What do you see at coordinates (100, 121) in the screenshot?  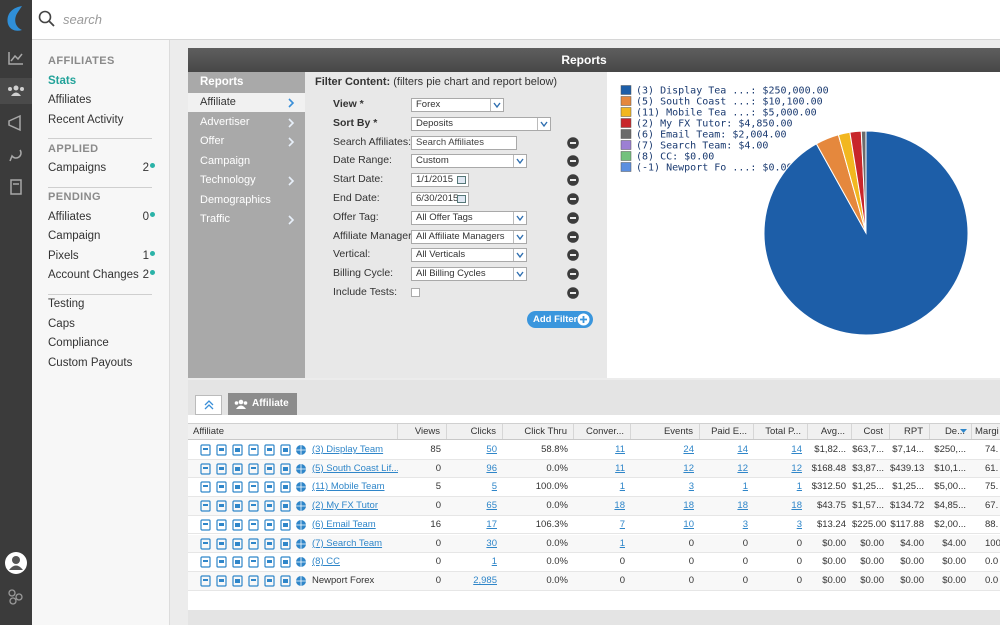 I see `nav-item: Recent Activity` at bounding box center [100, 121].